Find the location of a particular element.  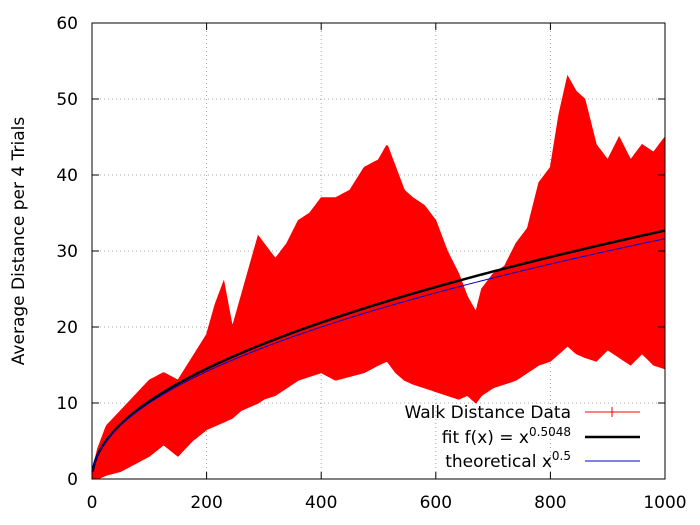

y-tick-label: 10 is located at coordinates (67, 404).